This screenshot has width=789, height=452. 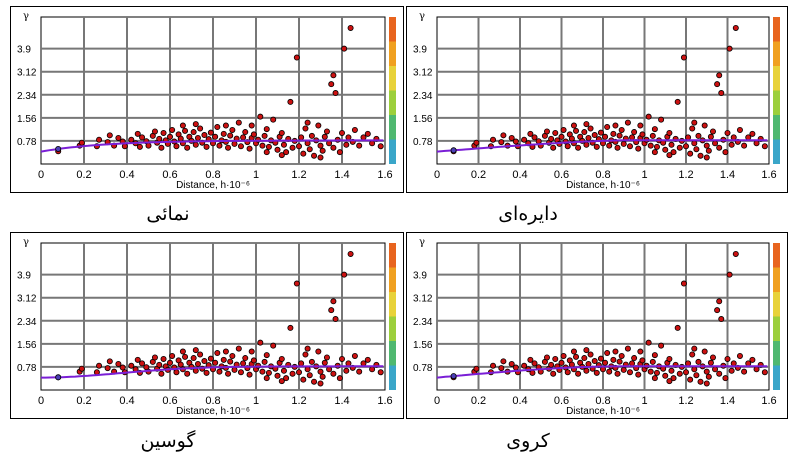 What do you see at coordinates (169, 401) in the screenshot?
I see `x-tick-label: 0.6` at bounding box center [169, 401].